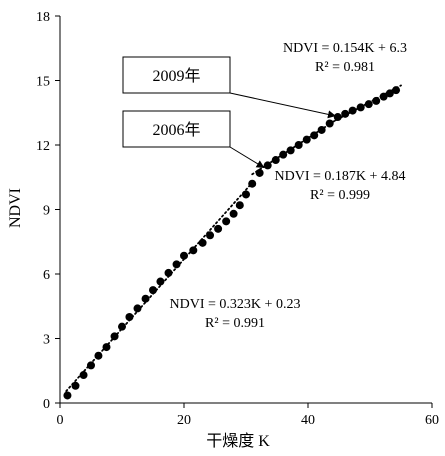 Image resolution: width=445 pixels, height=456 pixels. Describe the element at coordinates (46, 404) in the screenshot. I see `y-tick-label: 0` at that location.